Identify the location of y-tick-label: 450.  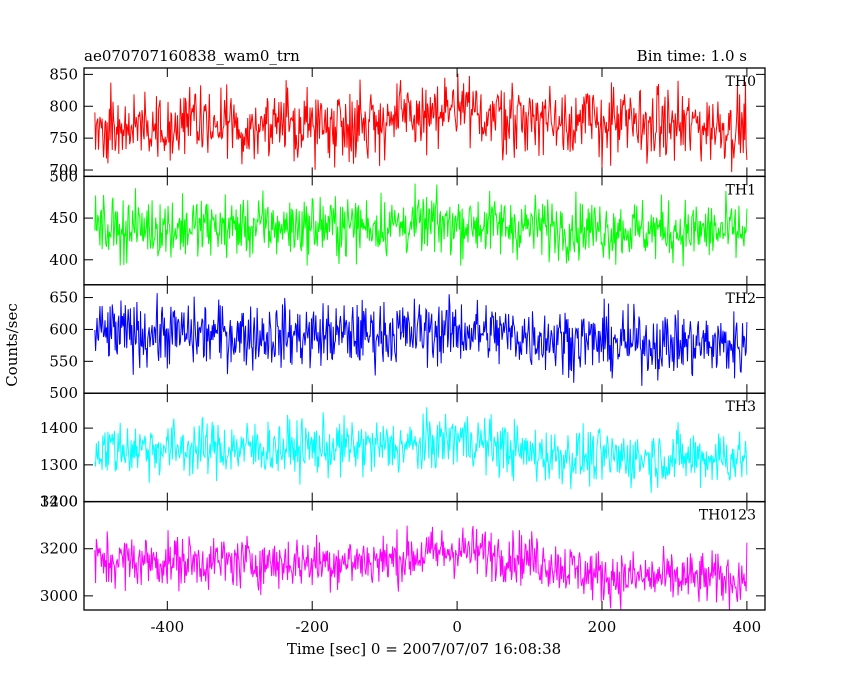
(63, 218).